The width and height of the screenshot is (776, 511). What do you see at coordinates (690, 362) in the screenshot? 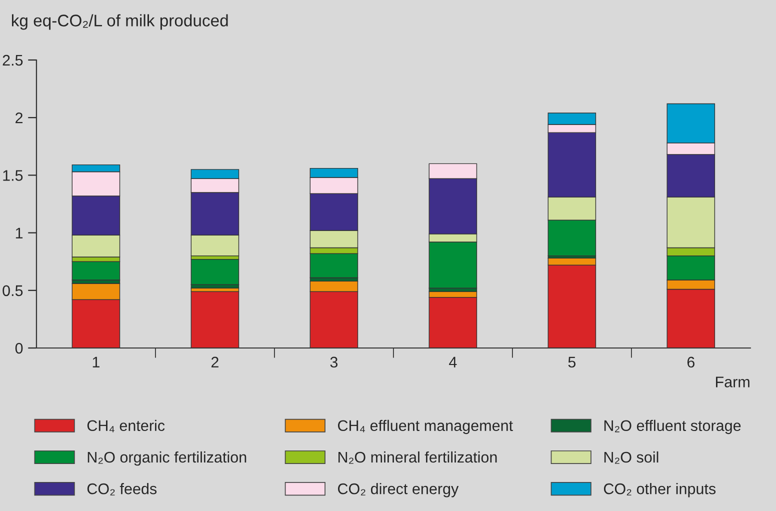
I see `x-tick-label: 6` at bounding box center [690, 362].